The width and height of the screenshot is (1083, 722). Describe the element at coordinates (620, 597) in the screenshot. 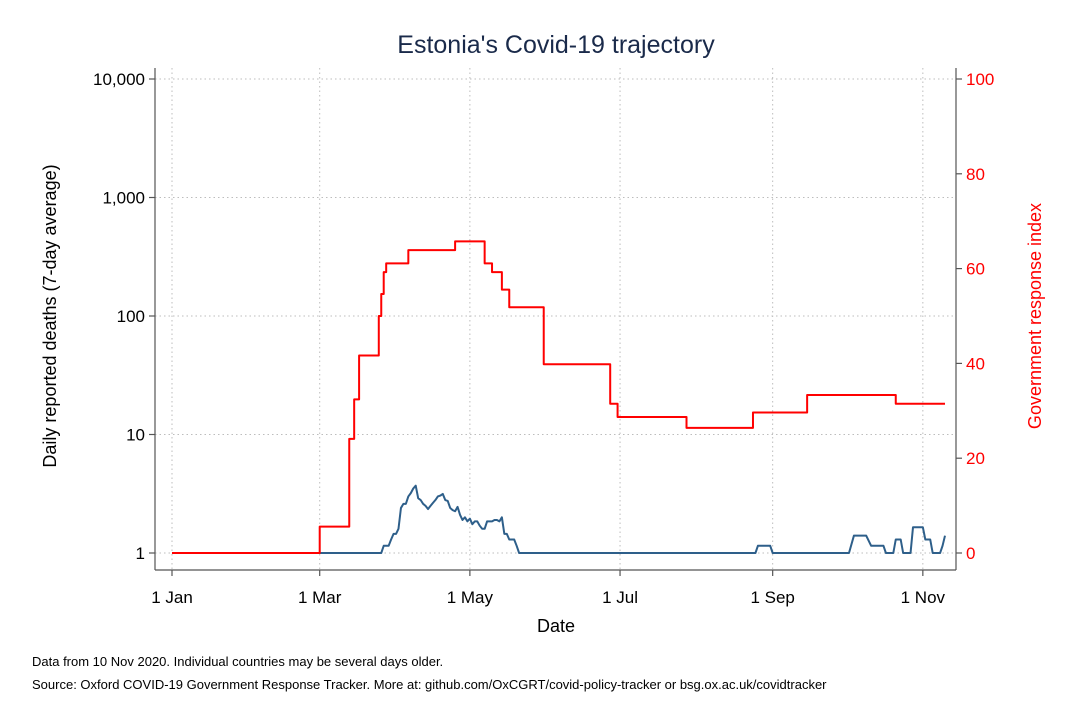

I see `x-tick-label: 1 Jul` at that location.